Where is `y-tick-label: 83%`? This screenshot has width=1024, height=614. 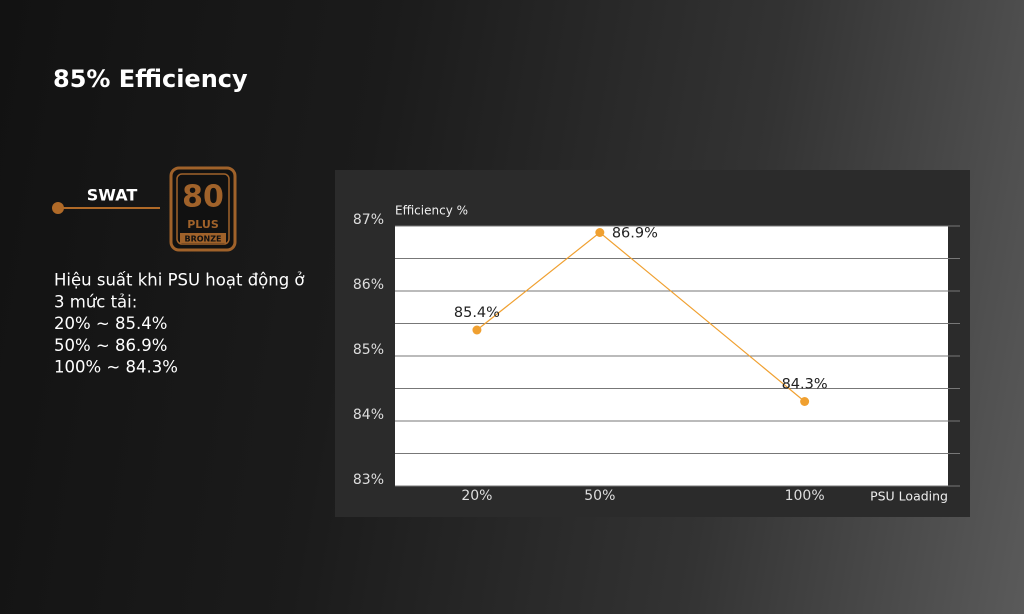 y-tick-label: 83% is located at coordinates (368, 480).